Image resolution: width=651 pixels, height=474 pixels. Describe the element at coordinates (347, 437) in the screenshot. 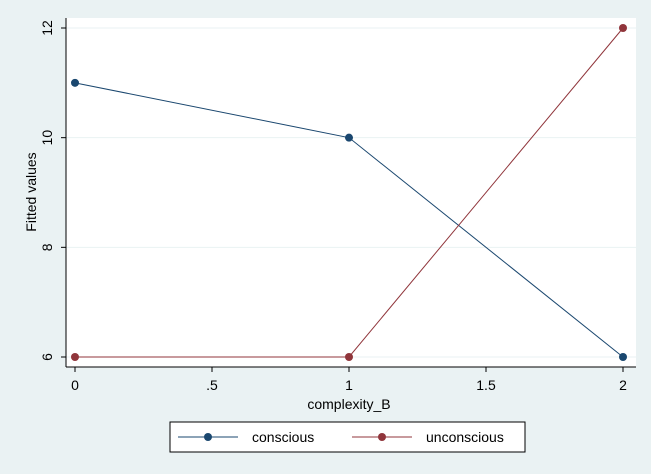

I see `legend: conscious unconscious` at that location.